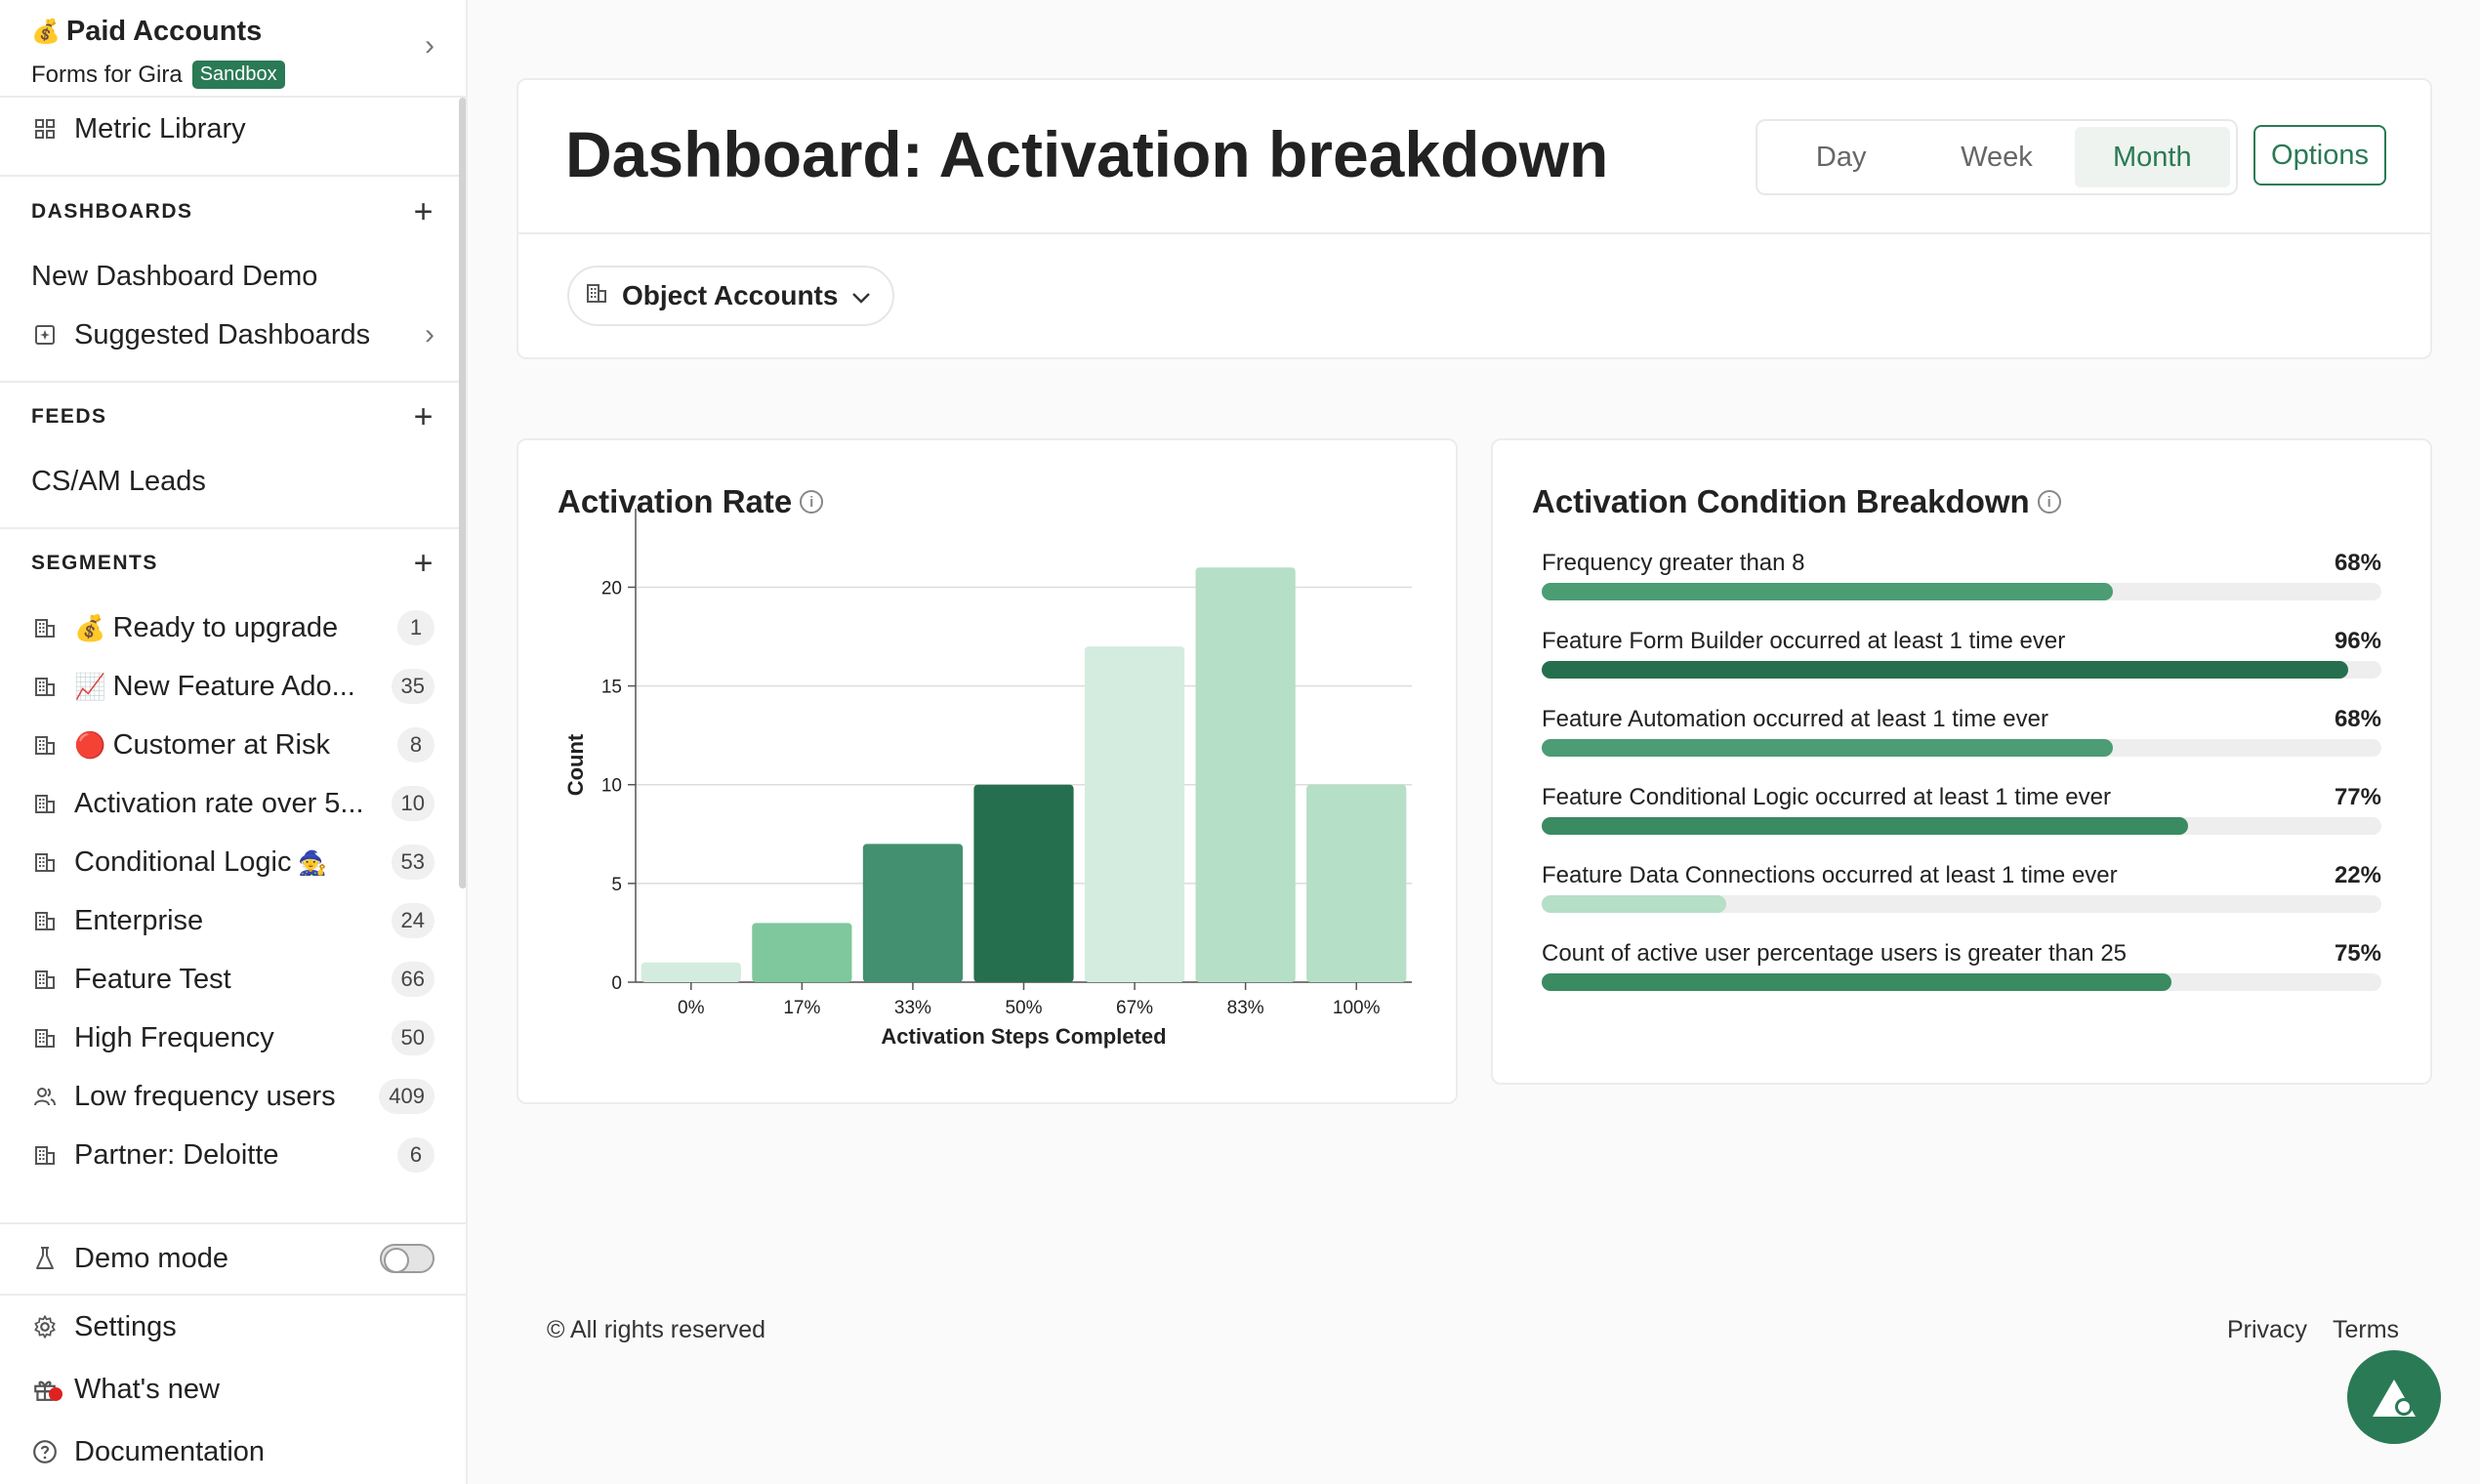 The height and width of the screenshot is (1484, 2480). What do you see at coordinates (221, 745) in the screenshot?
I see `segment-label-text: Customer at Risk` at bounding box center [221, 745].